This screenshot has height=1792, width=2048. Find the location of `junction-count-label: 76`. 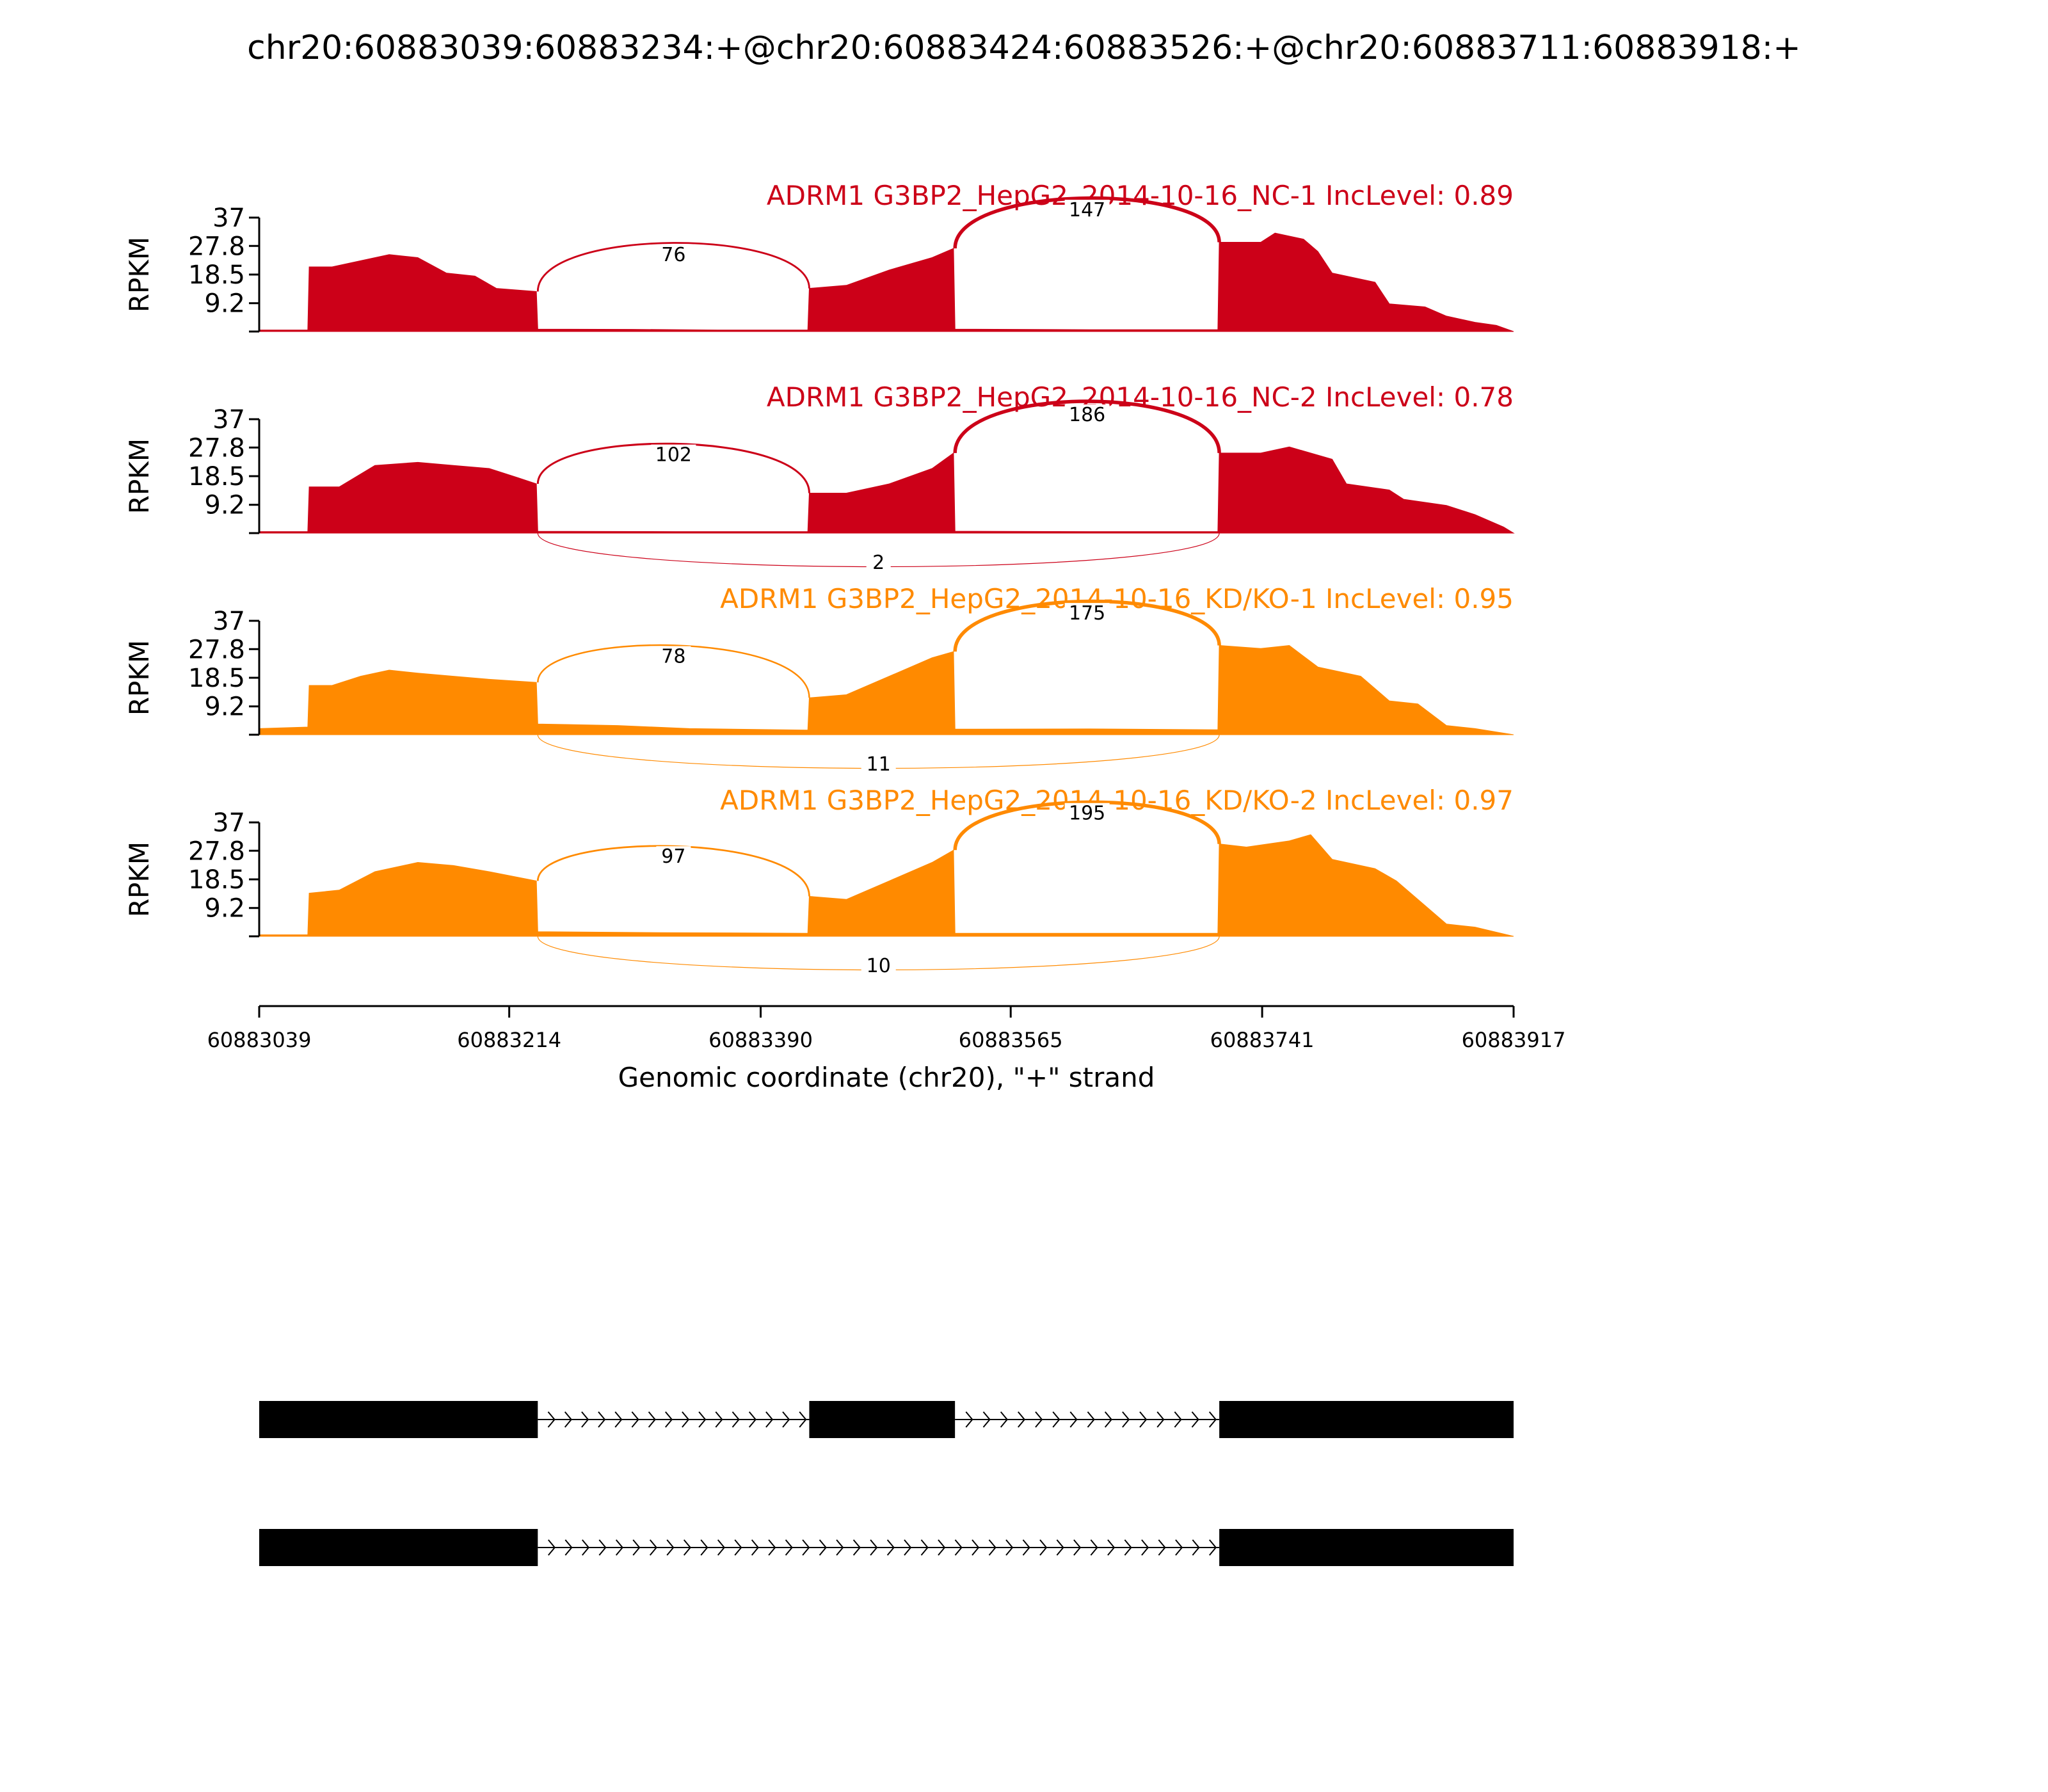

junction-count-label: 76 is located at coordinates (673, 255).